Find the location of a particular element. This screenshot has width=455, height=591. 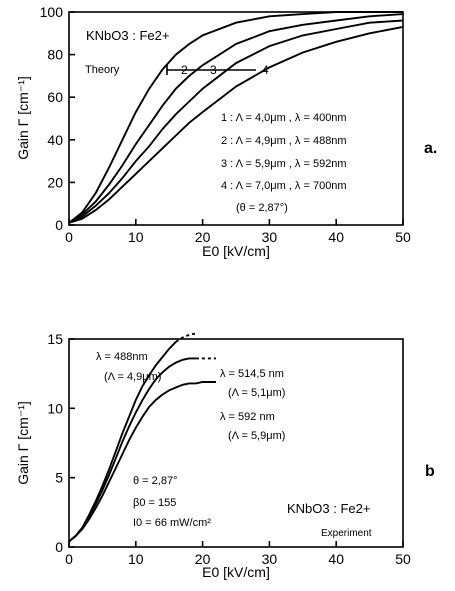

series-label-488: λ = 488nm is located at coordinates (122, 357).